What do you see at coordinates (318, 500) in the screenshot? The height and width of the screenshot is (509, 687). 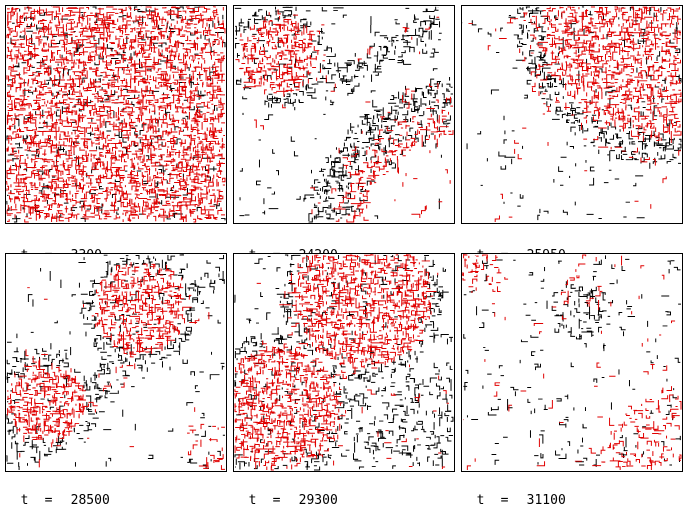 I see `time-value: 29300` at bounding box center [318, 500].